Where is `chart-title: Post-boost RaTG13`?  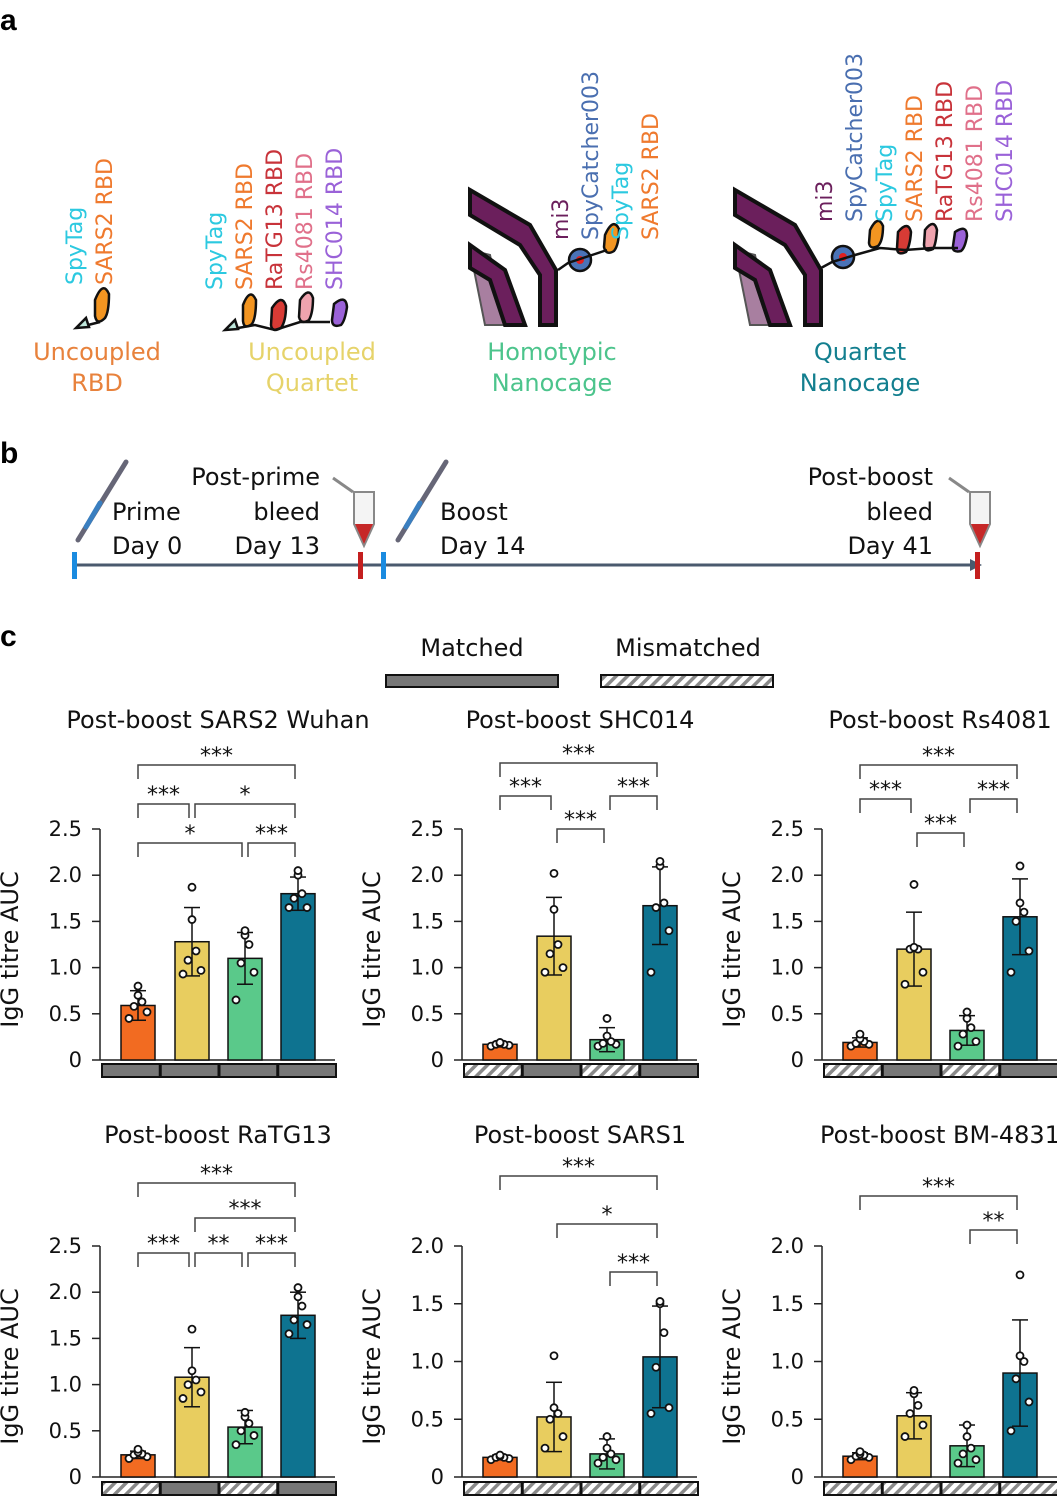 chart-title: Post-boost RaTG13 is located at coordinates (218, 1135).